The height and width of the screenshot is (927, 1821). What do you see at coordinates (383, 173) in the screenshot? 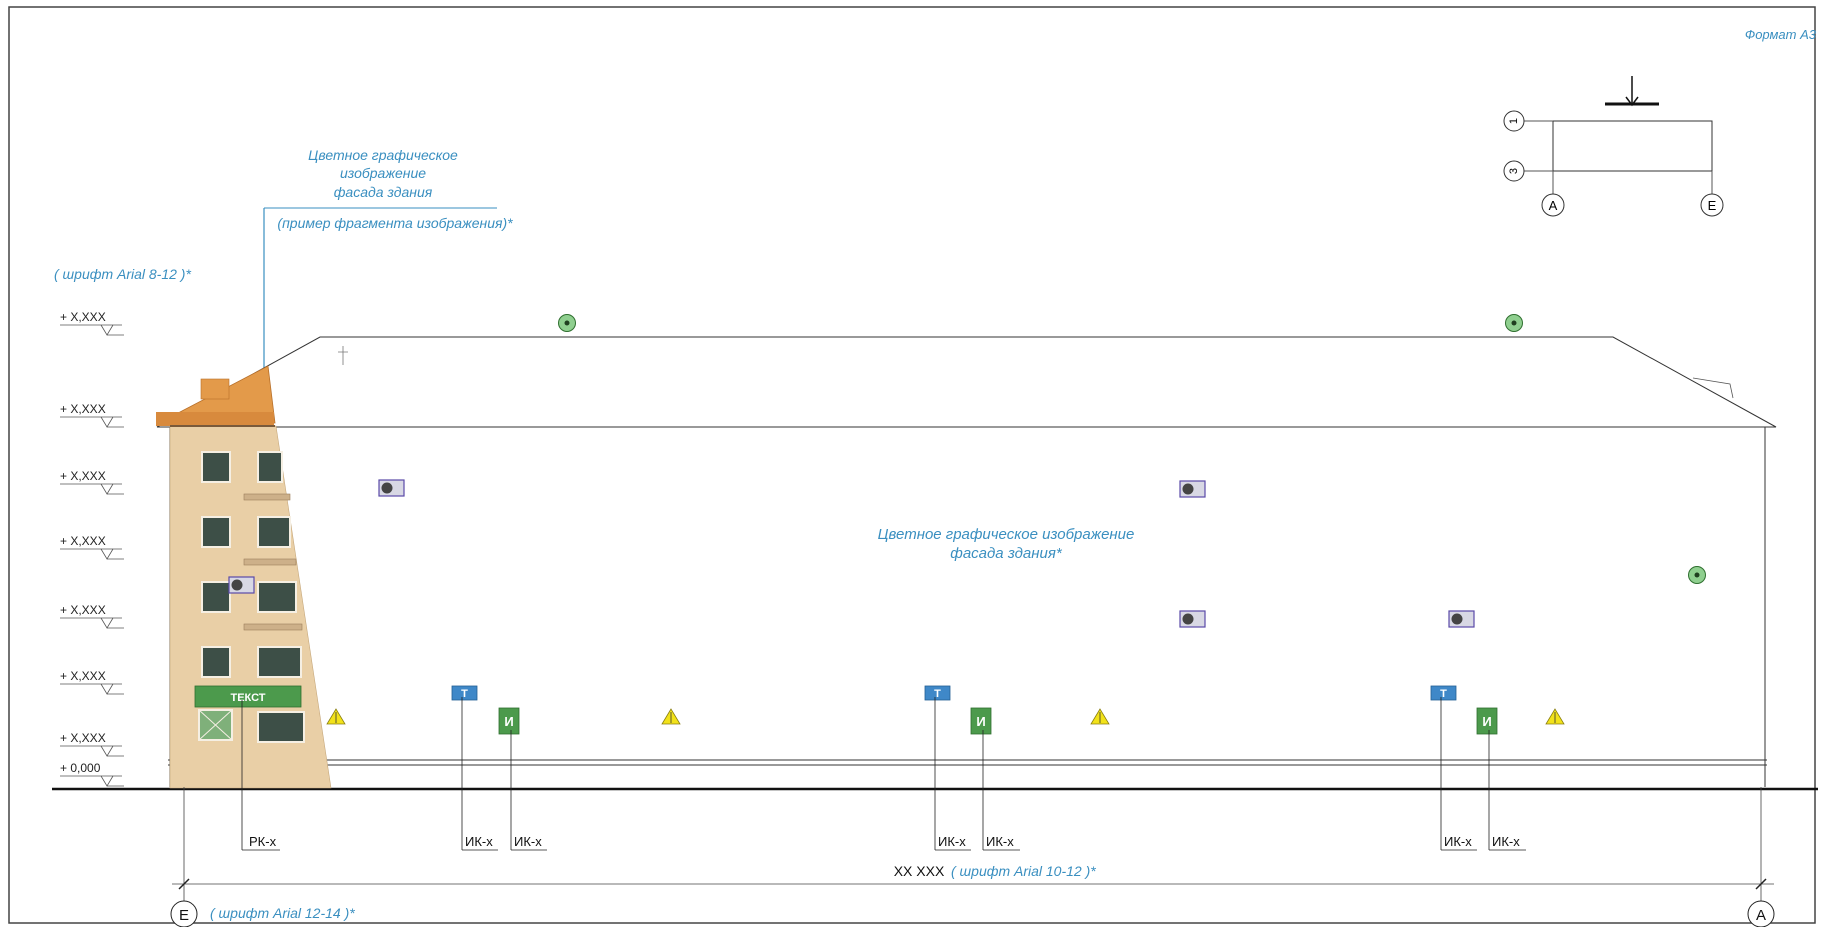
I see `callout-title-line: изображение` at bounding box center [383, 173].